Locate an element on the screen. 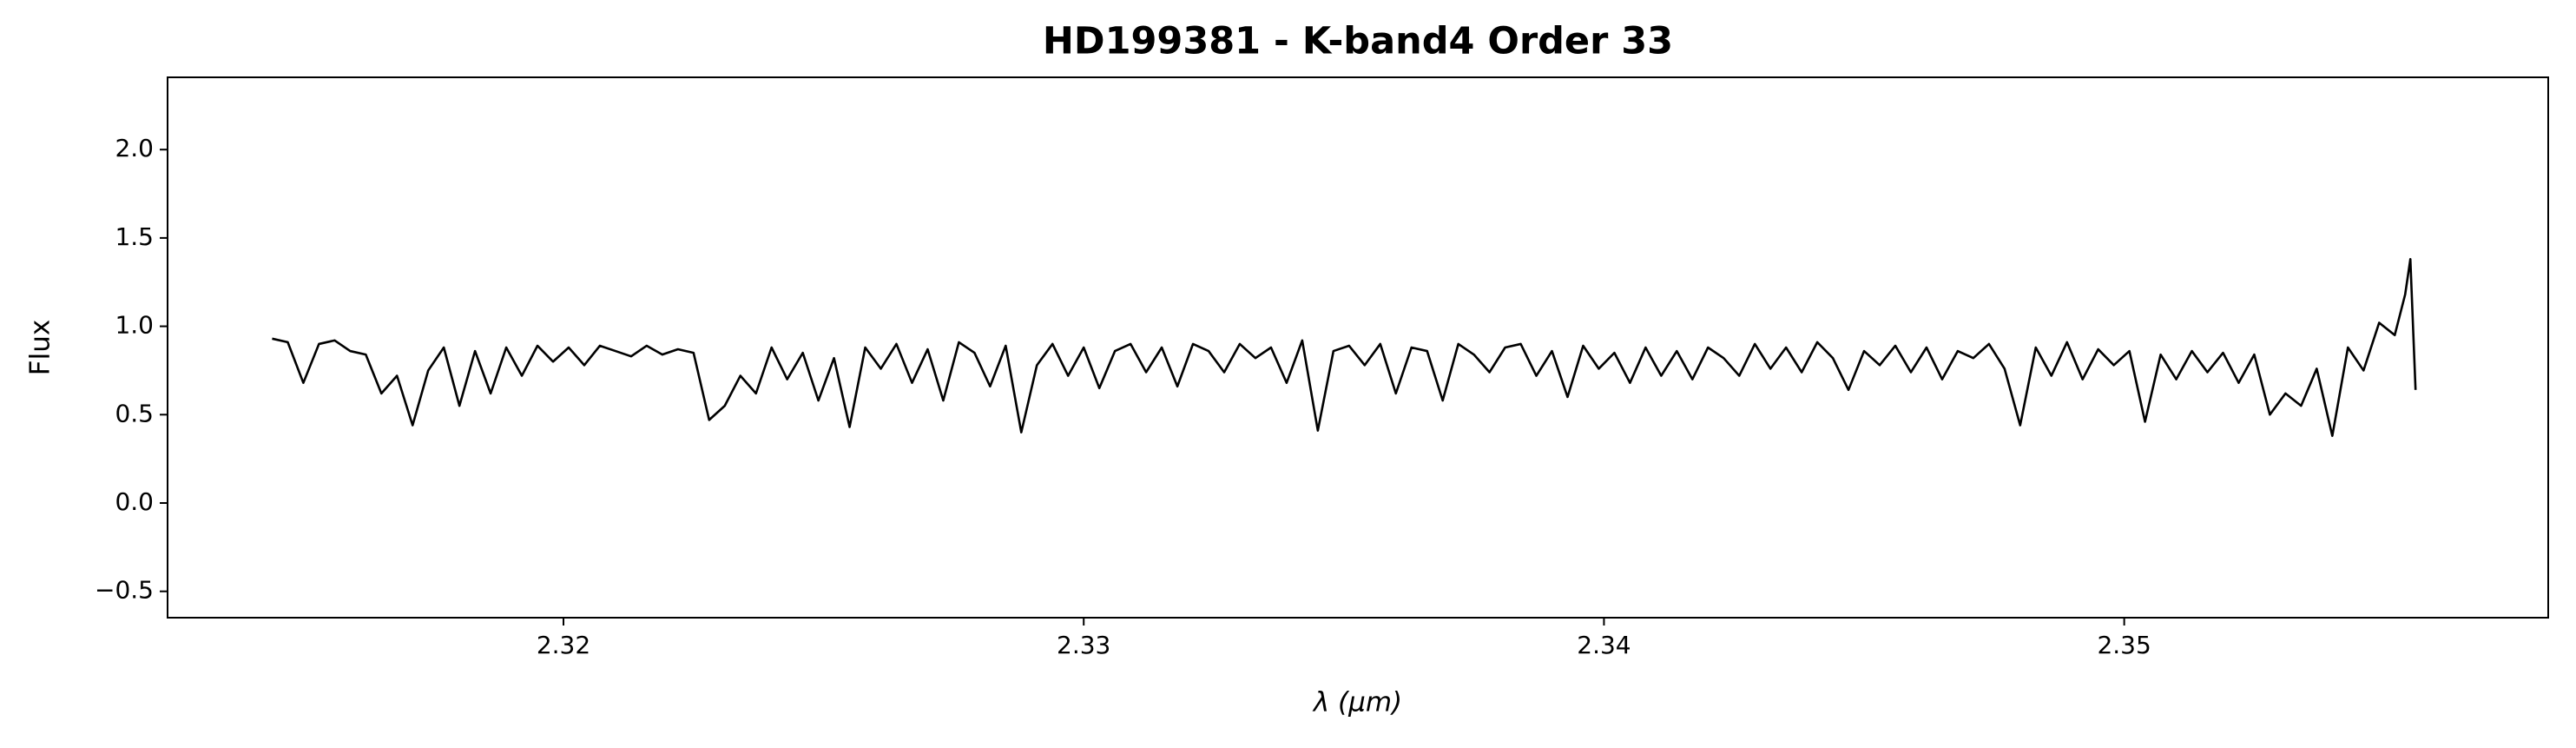  x-tick-label: 2.32 is located at coordinates (563, 645).